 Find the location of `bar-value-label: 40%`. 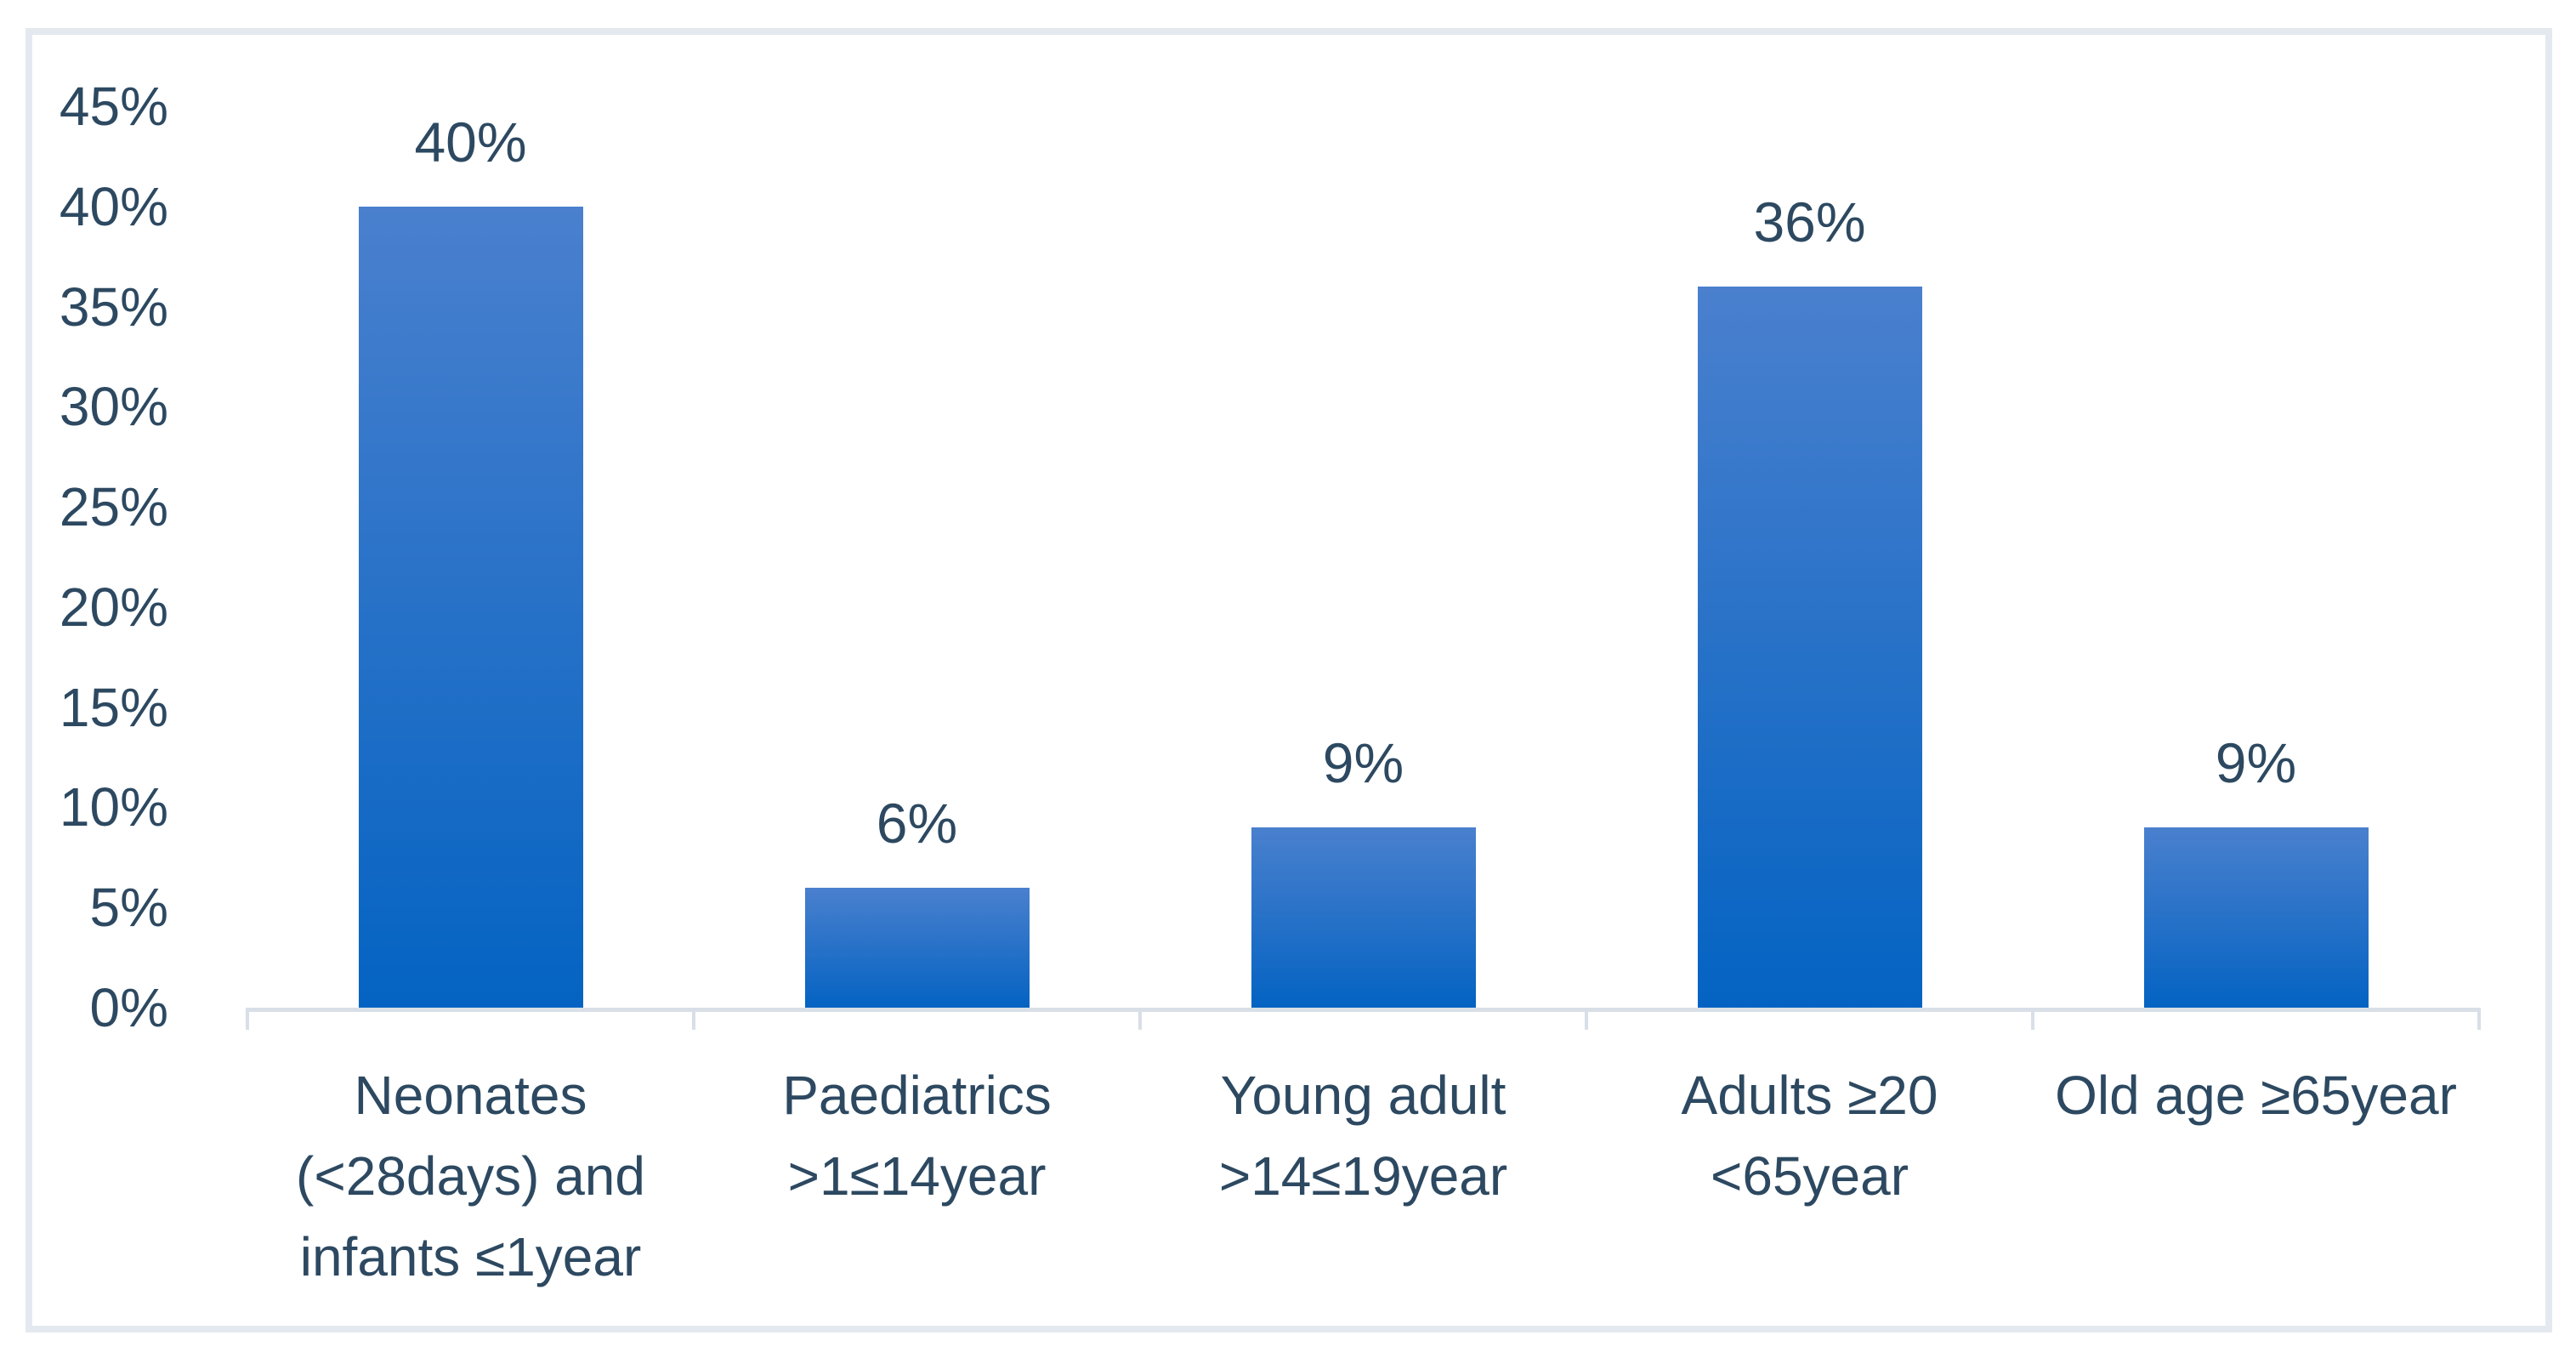

bar-value-label: 40% is located at coordinates (470, 142).